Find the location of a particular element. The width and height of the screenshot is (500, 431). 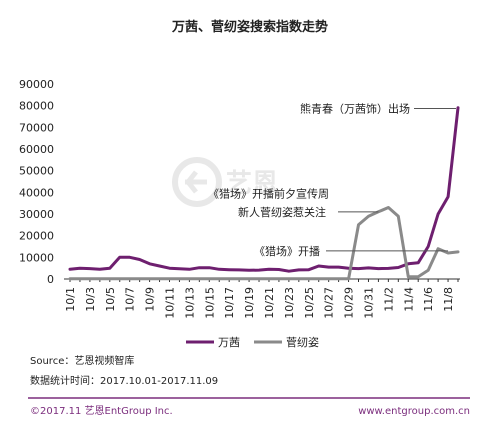

annotation-label: 《猎场》开播前夕宣传周 is located at coordinates (268, 194).